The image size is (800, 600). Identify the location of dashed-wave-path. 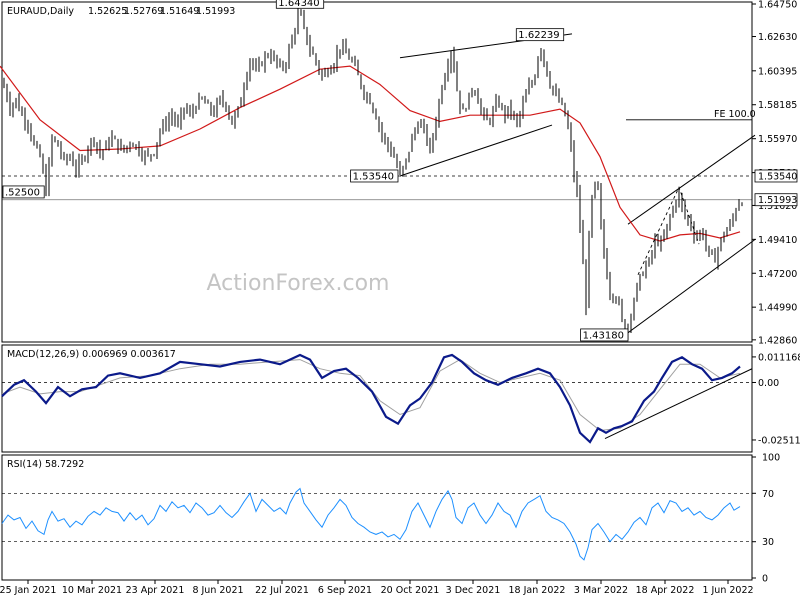
(668, 230).